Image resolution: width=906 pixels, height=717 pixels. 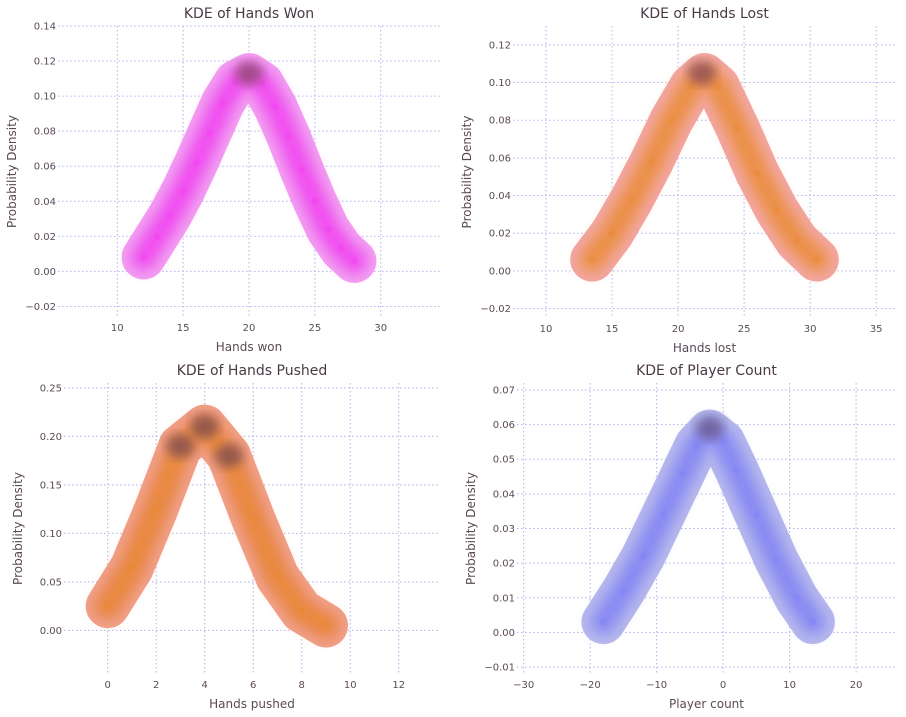 What do you see at coordinates (504, 598) in the screenshot?
I see `y-tick-label: 0.01` at bounding box center [504, 598].